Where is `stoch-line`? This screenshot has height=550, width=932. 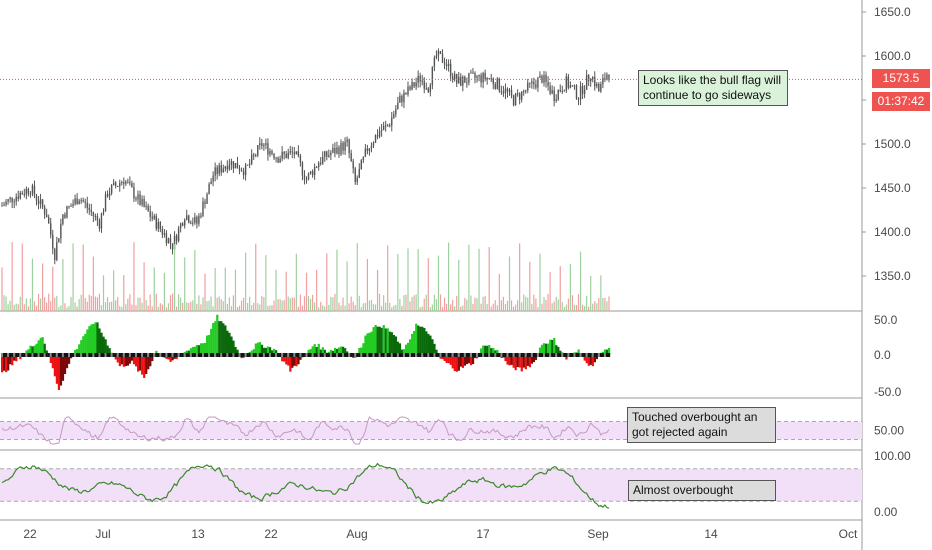 stoch-line is located at coordinates (305, 485).